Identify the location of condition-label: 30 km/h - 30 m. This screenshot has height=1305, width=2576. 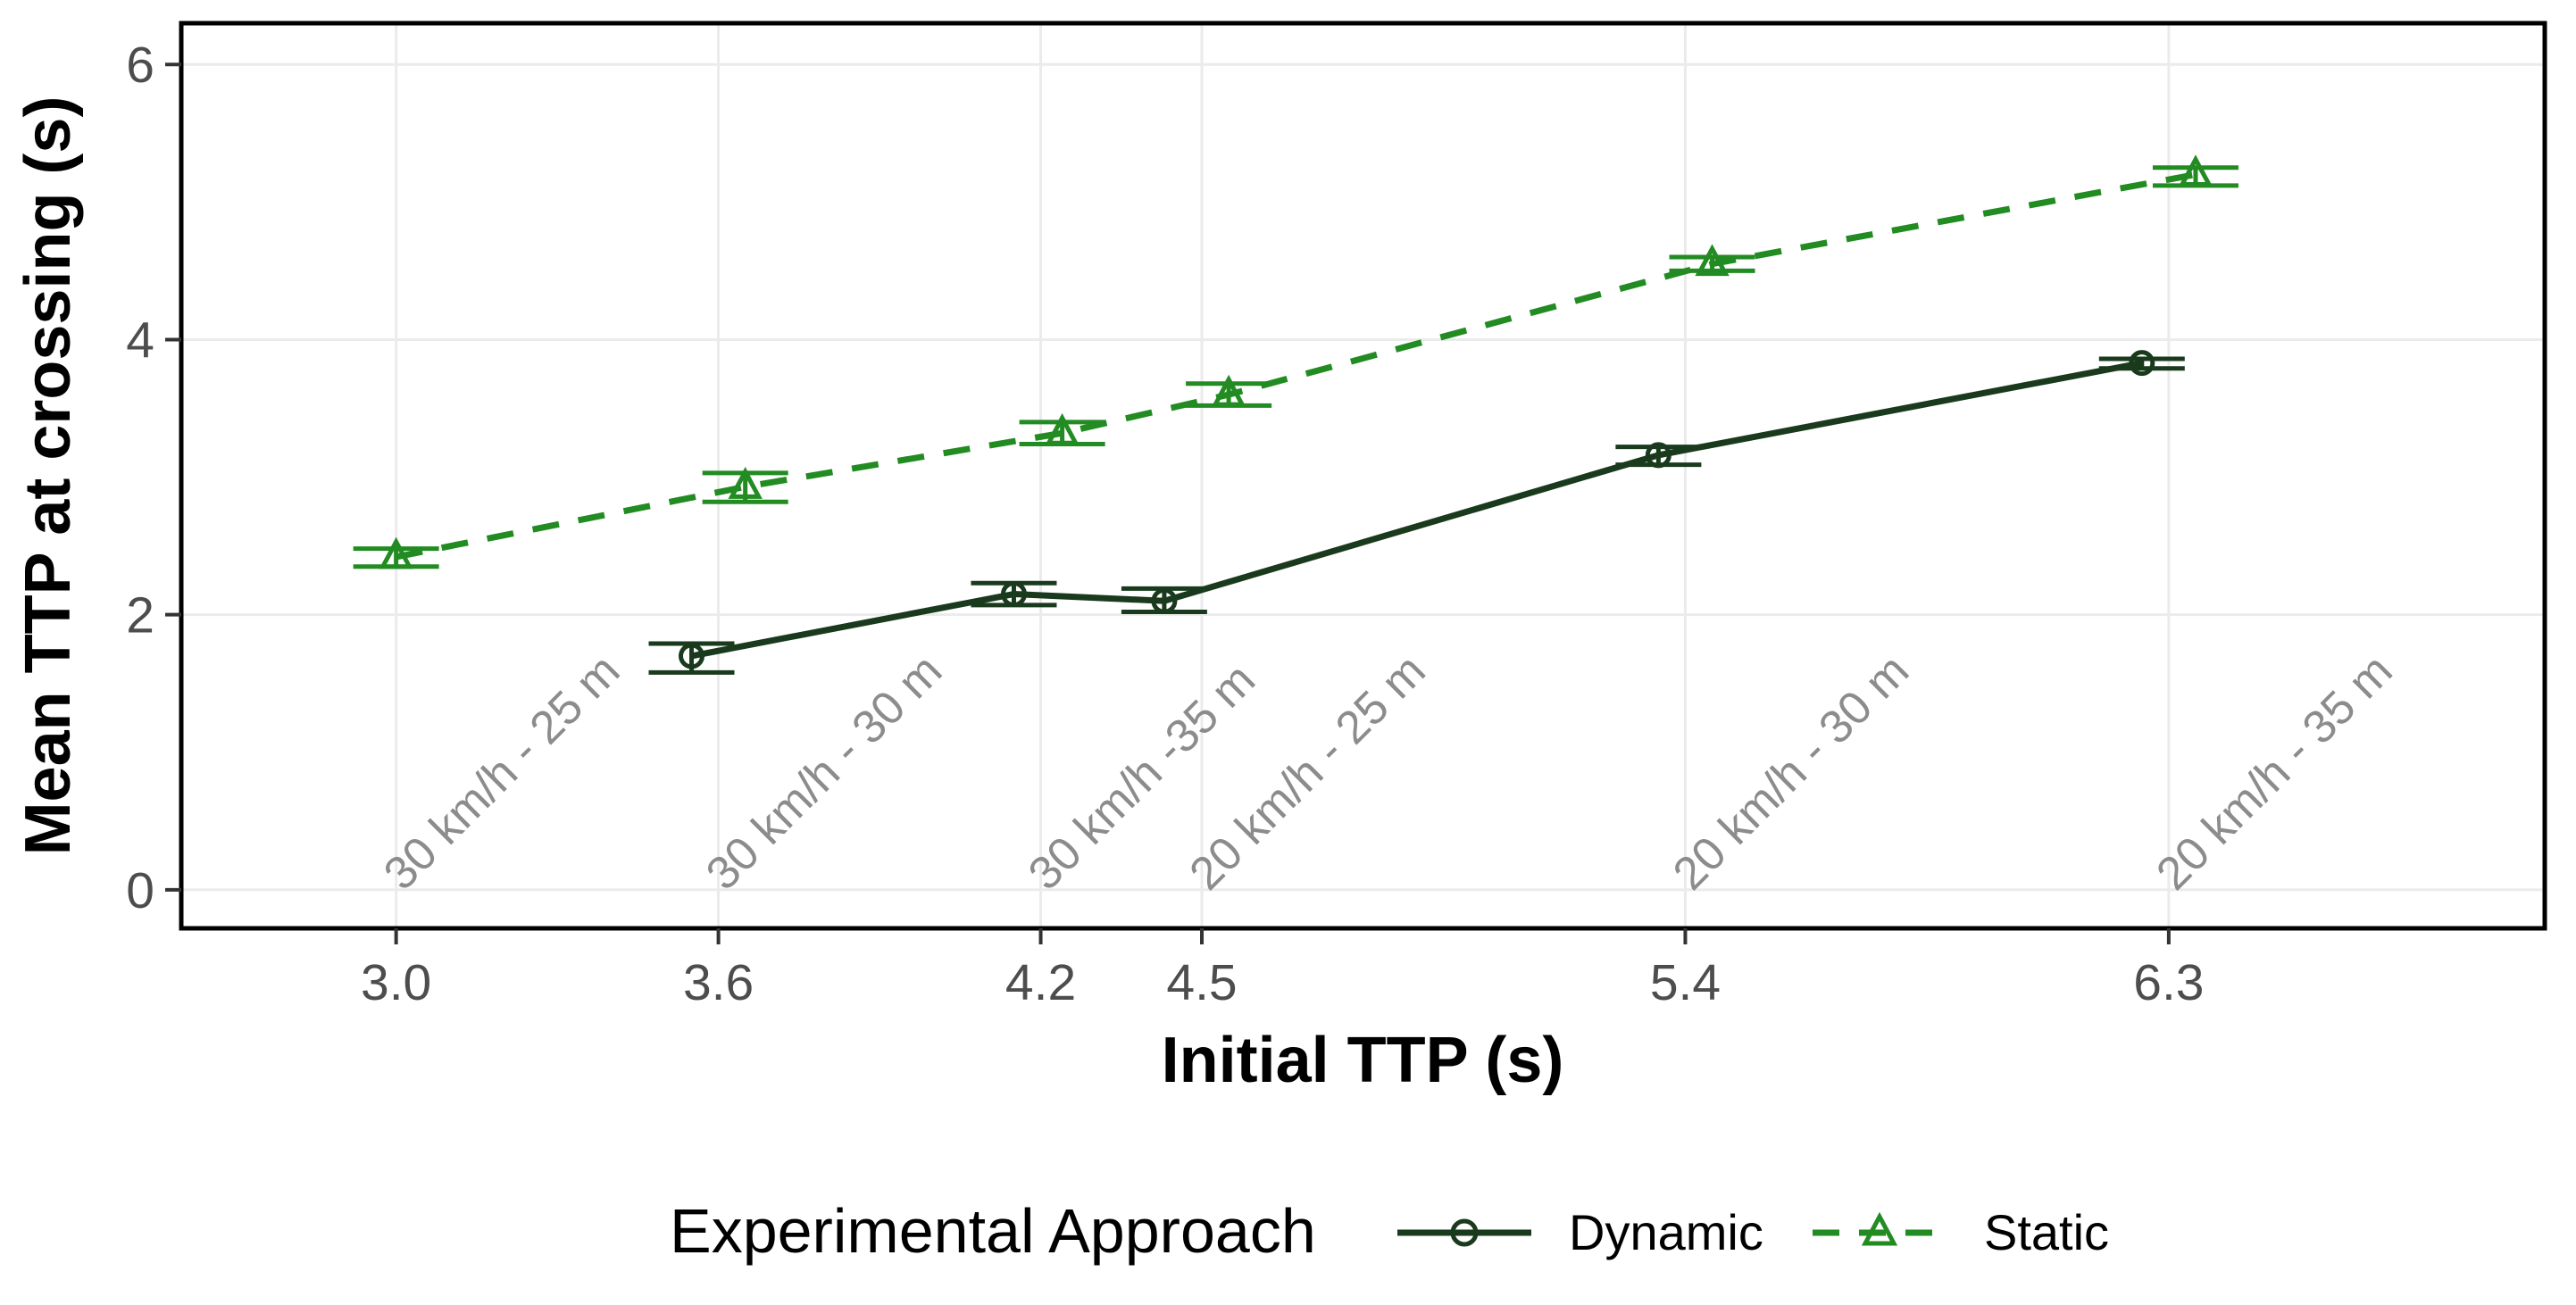
(824, 772).